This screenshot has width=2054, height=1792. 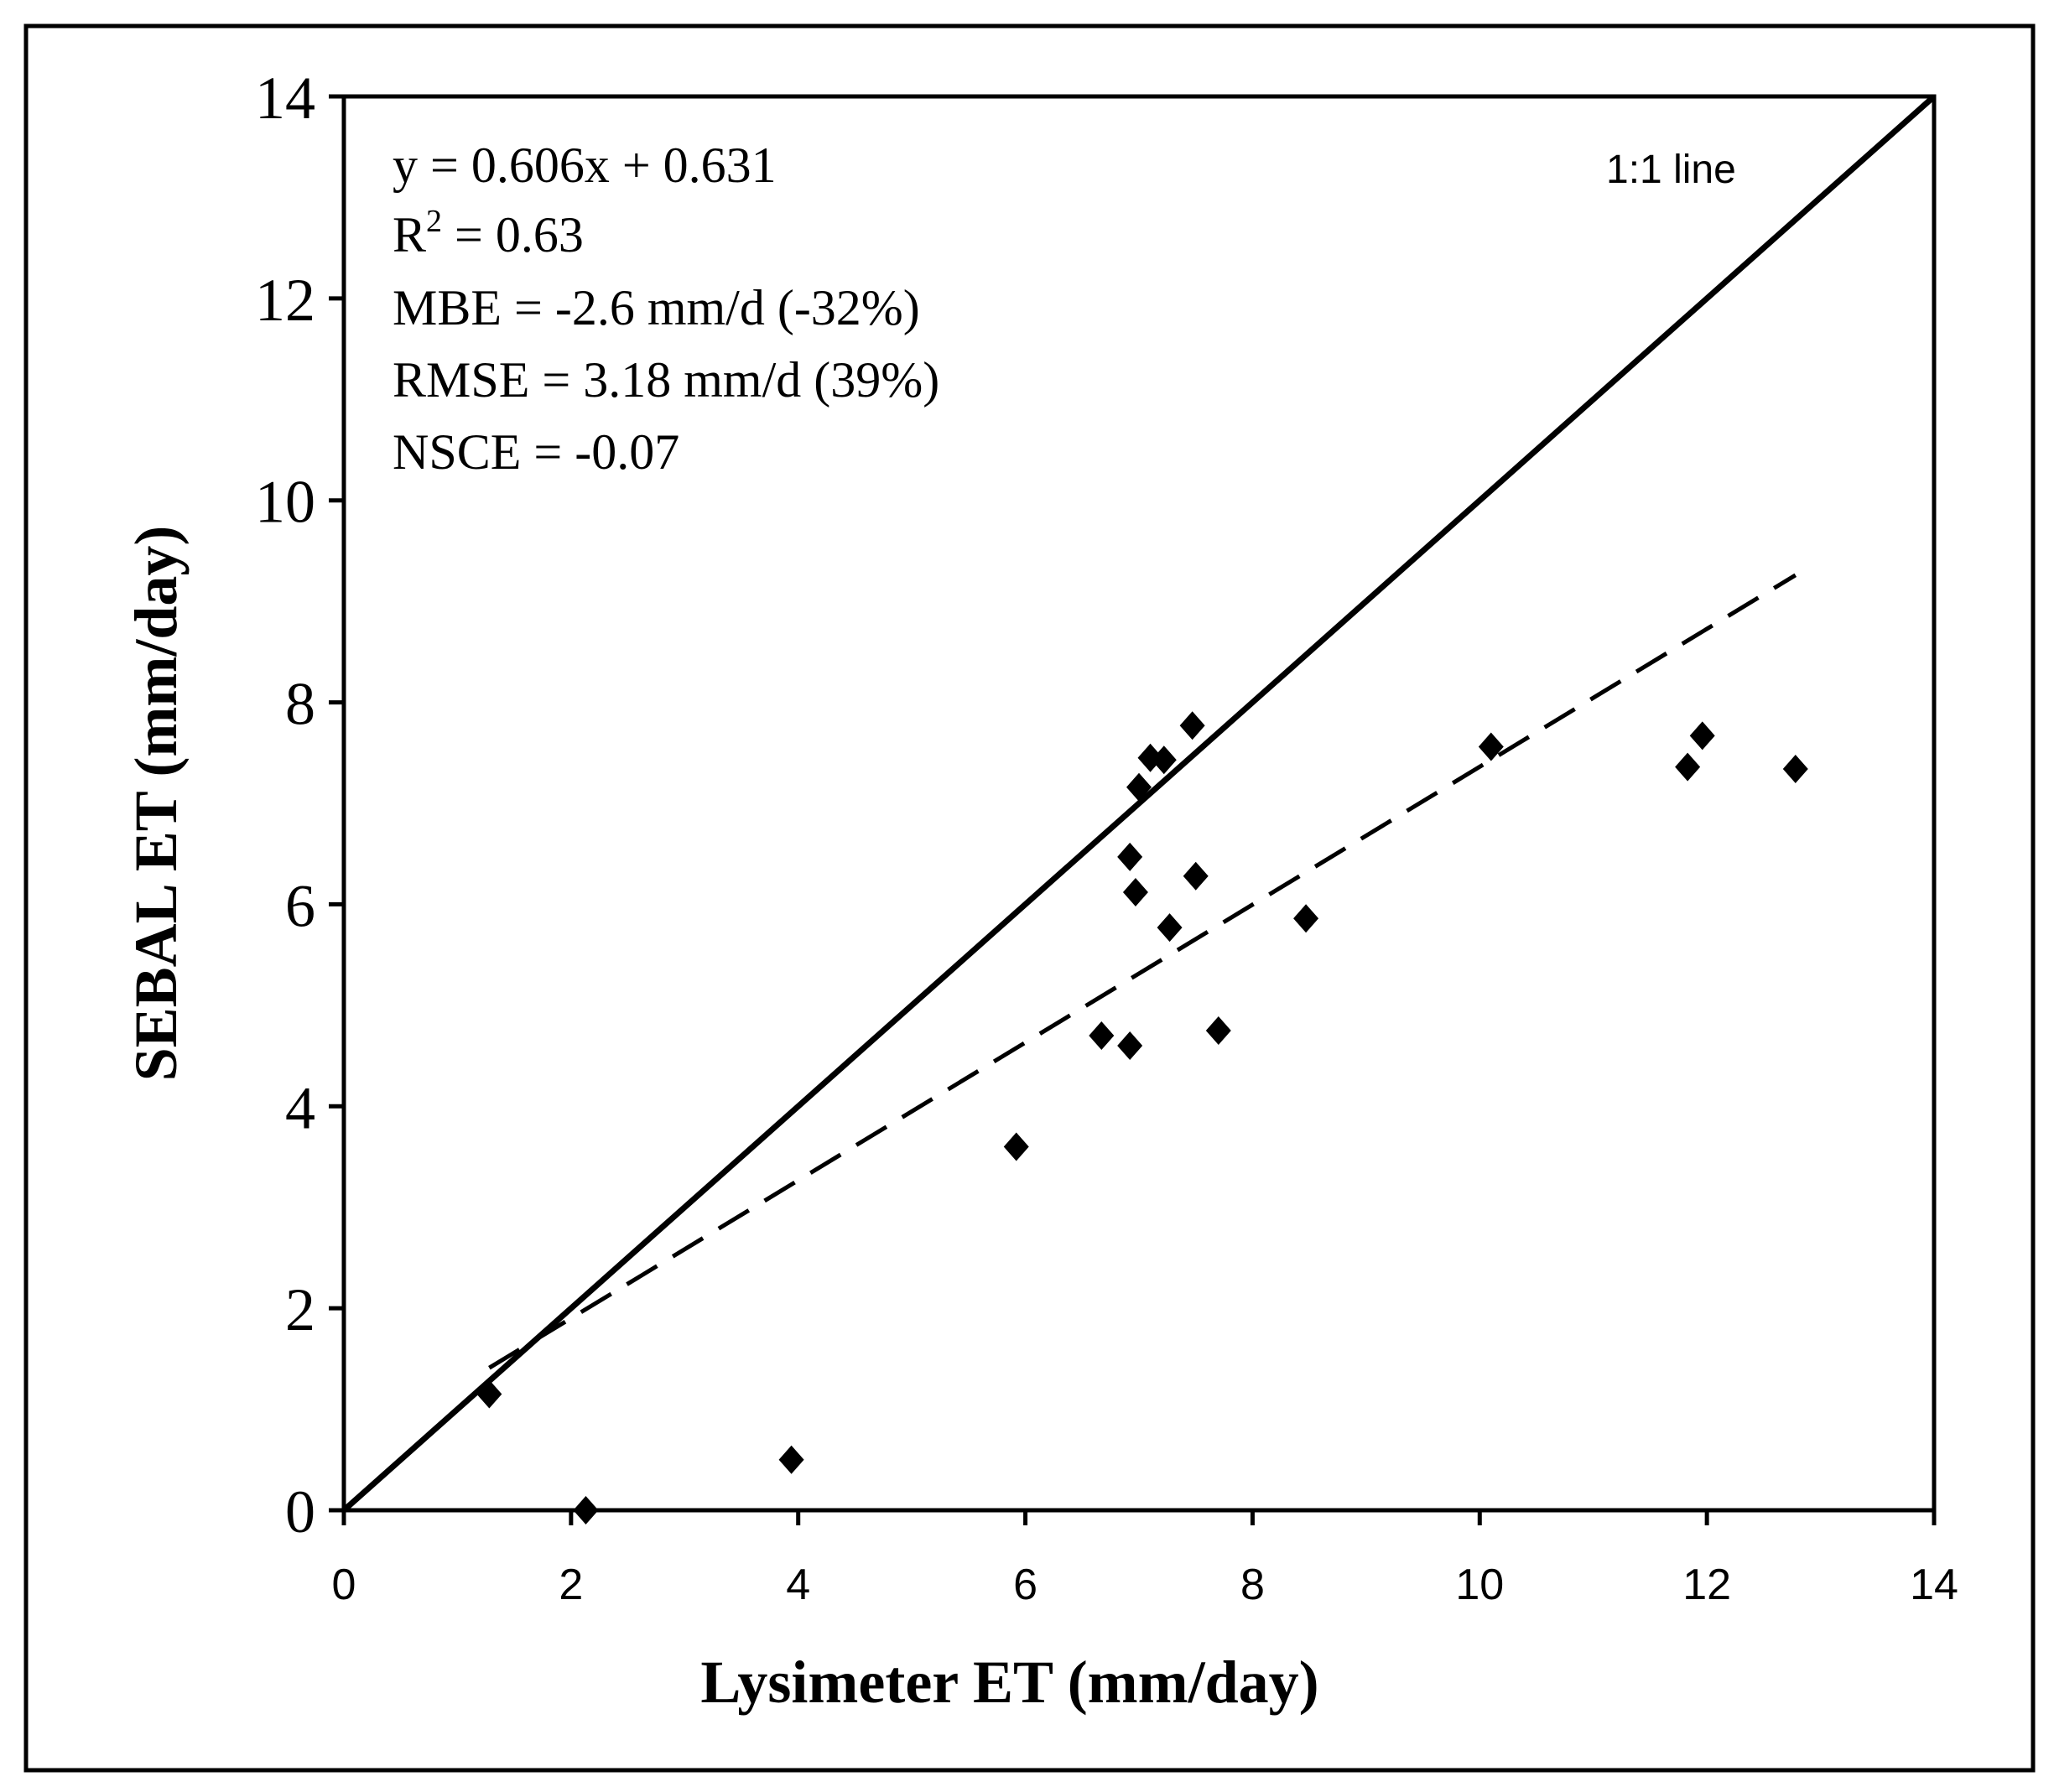 What do you see at coordinates (1479, 1585) in the screenshot?
I see `x-tick-label: 10` at bounding box center [1479, 1585].